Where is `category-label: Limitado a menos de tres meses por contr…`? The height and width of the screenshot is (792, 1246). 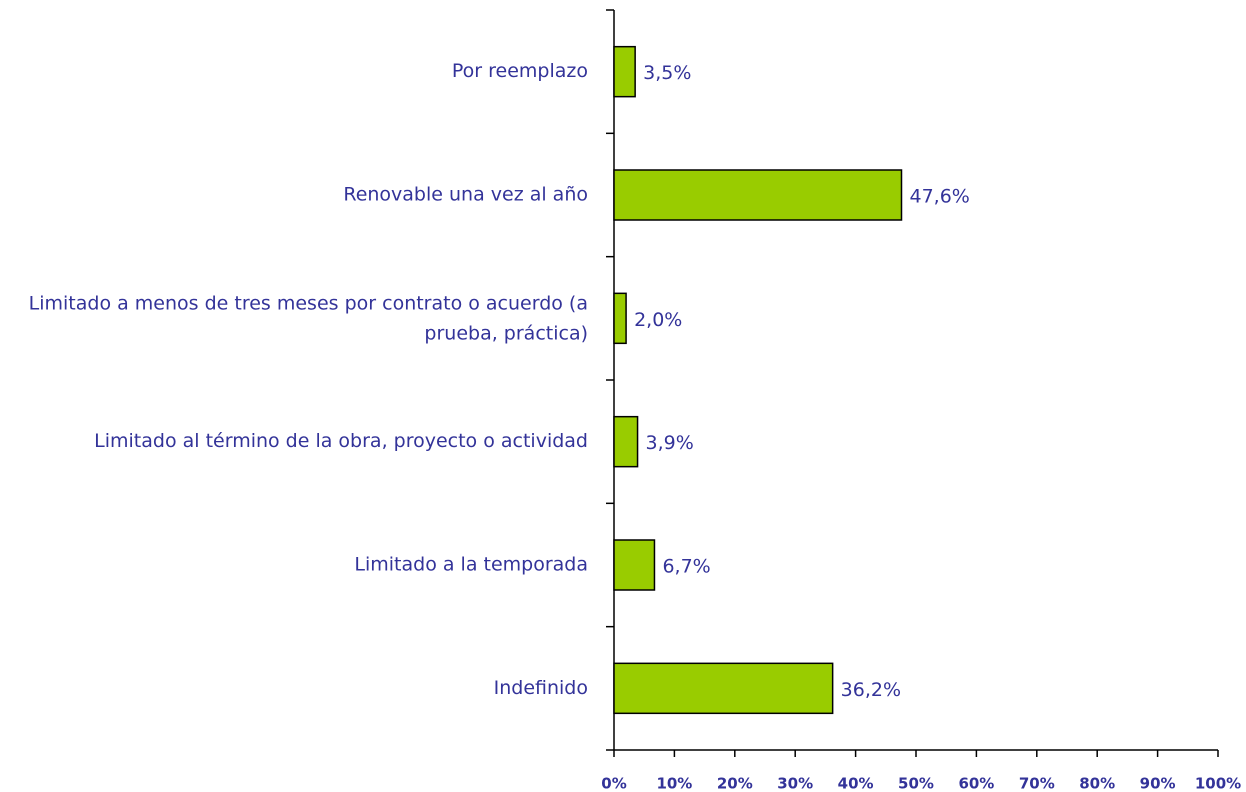 category-label: Limitado a menos de tres meses por contr… is located at coordinates (308, 318).